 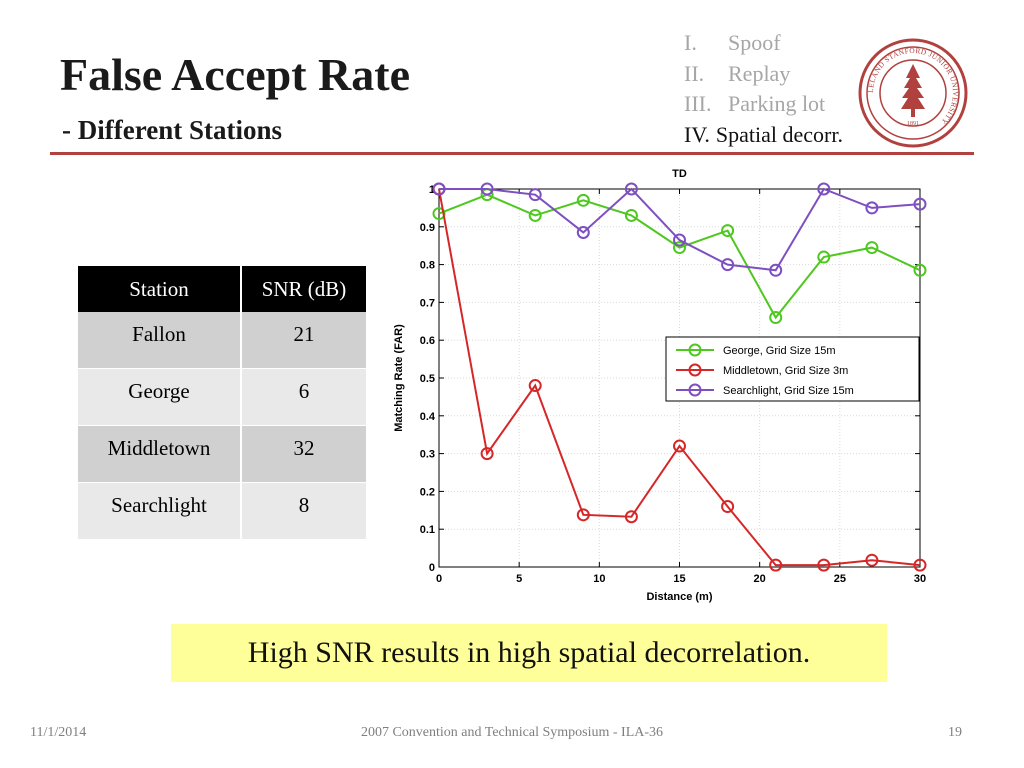 What do you see at coordinates (788, 391) in the screenshot?
I see `legend-label: Searchlight, Grid Size 15m` at bounding box center [788, 391].